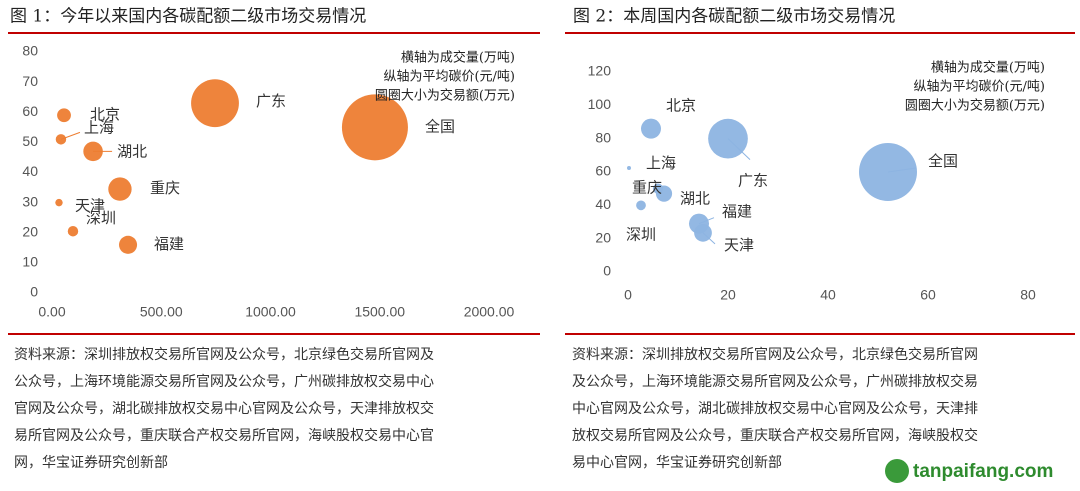 The height and width of the screenshot is (491, 1080). Describe the element at coordinates (270, 312) in the screenshot. I see `x-tick-label: 1000.00` at that location.